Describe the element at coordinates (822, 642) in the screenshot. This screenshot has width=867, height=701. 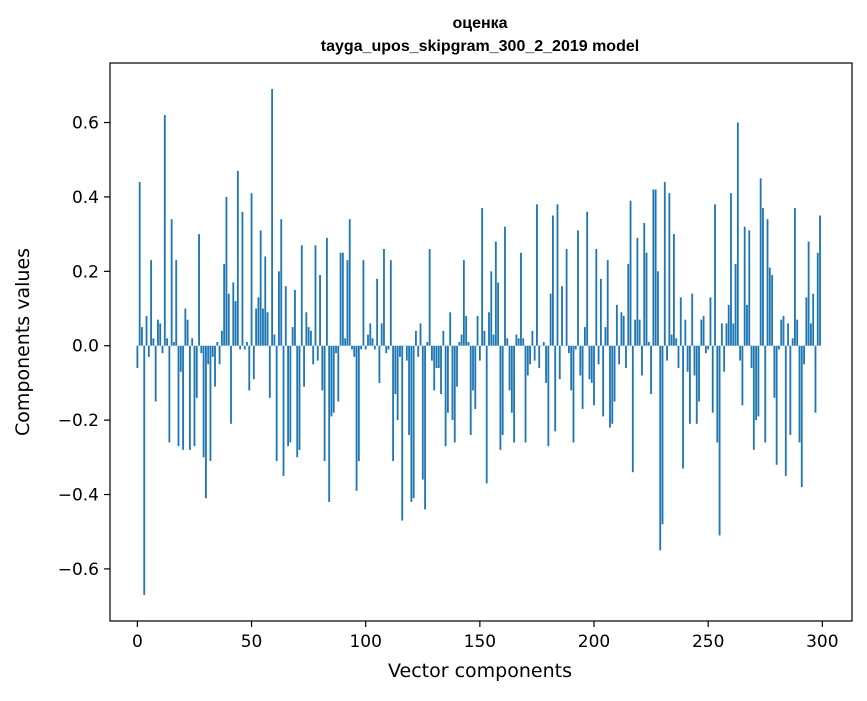
I see `x-tick-label: 300` at that location.